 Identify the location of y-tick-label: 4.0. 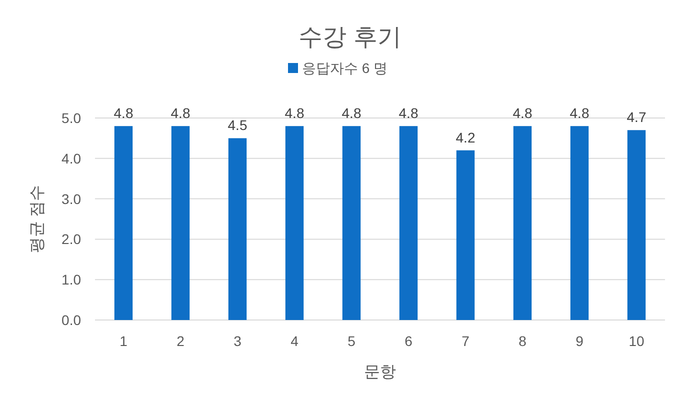
(72, 158).